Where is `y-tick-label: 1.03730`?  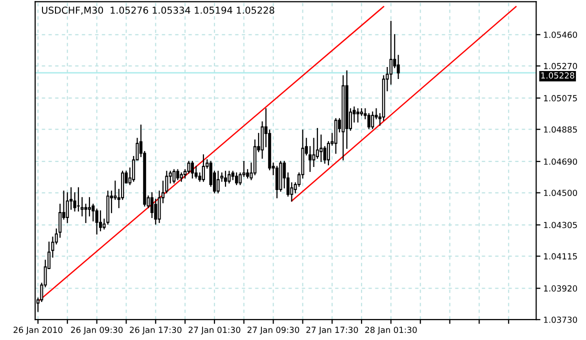
y-tick-label: 1.03730 is located at coordinates (561, 319).